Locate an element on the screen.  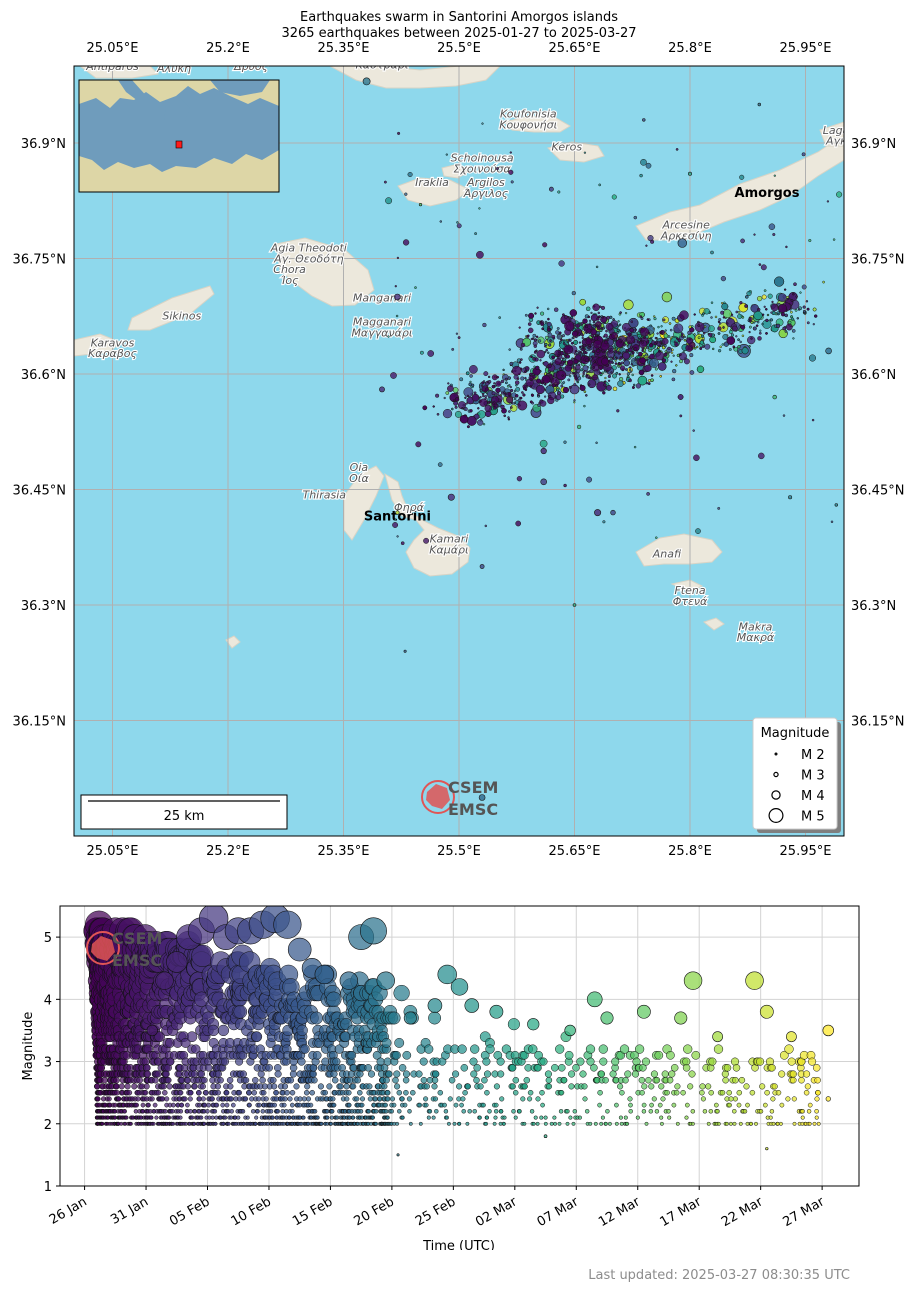
map-lat-tick-right-5: 36.15°N is located at coordinates (877, 722).